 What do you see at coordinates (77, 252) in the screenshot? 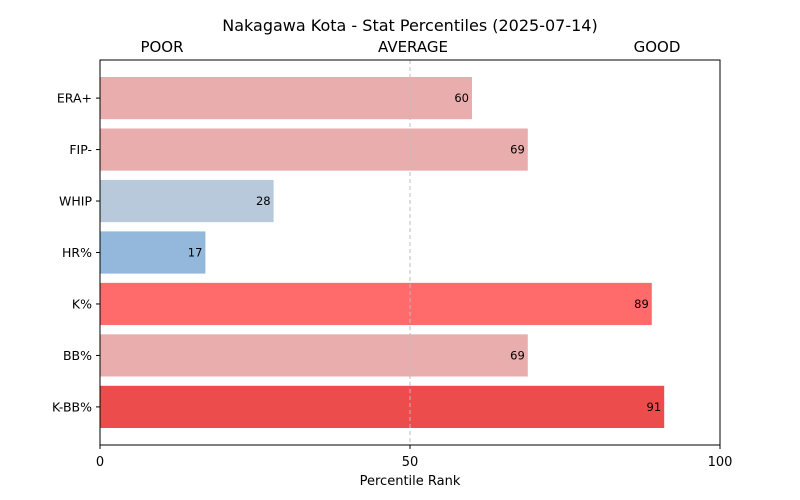
I see `category-label-hr: HR%` at bounding box center [77, 252].